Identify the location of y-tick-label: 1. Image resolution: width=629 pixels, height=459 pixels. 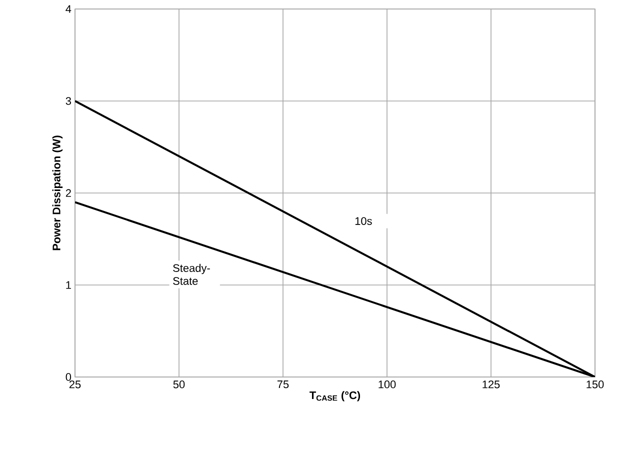
(68, 285).